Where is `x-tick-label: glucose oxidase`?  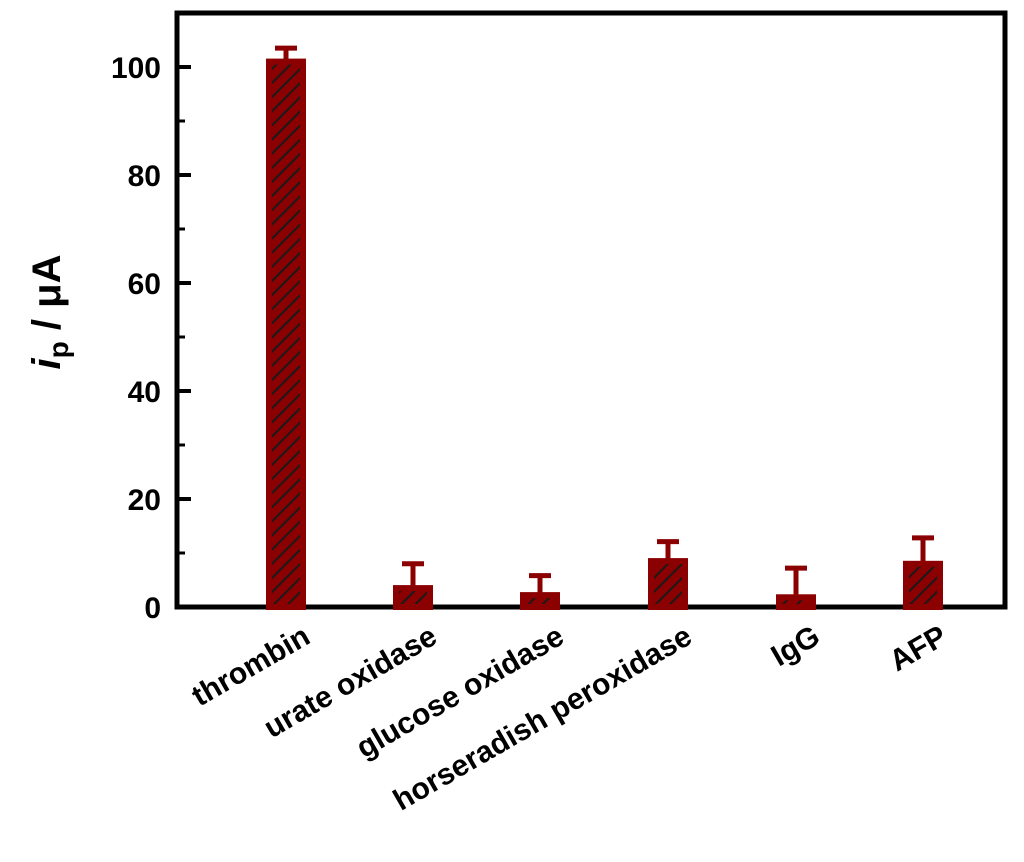 x-tick-label: glucose oxidase is located at coordinates (460, 691).